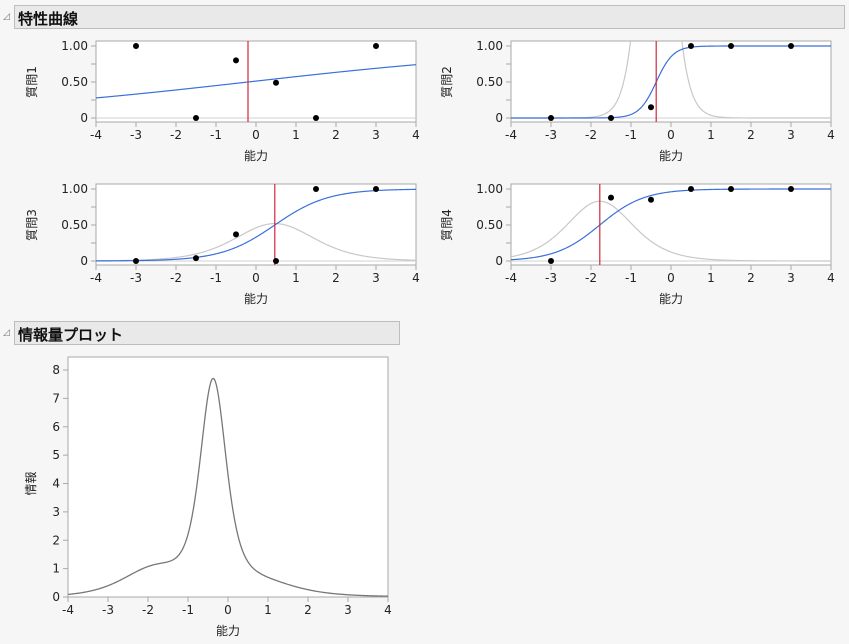  I want to click on chart-1: -4 -3 -2 -1 0 1 2 3 4 0 0.50 1.00 能力 質問1, so click(222, 101).